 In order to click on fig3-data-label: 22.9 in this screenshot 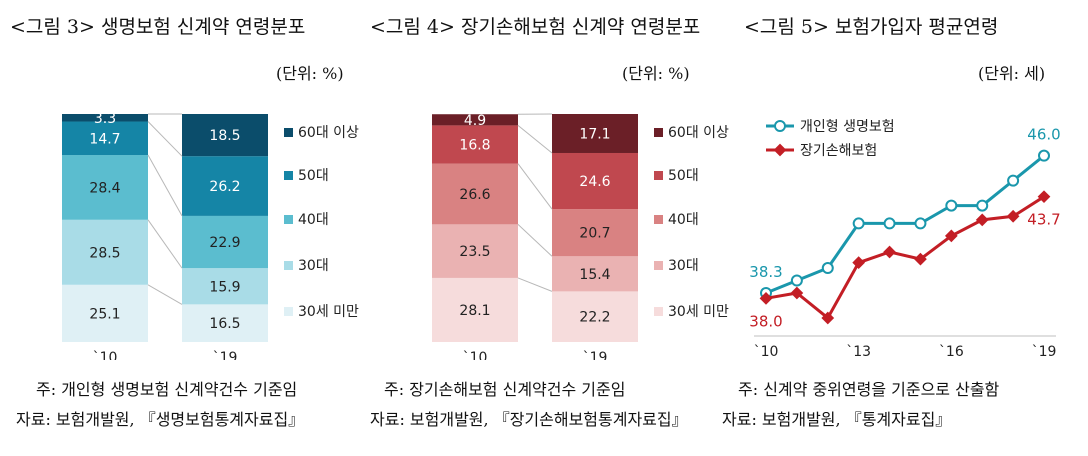, I will do `click(224, 243)`.